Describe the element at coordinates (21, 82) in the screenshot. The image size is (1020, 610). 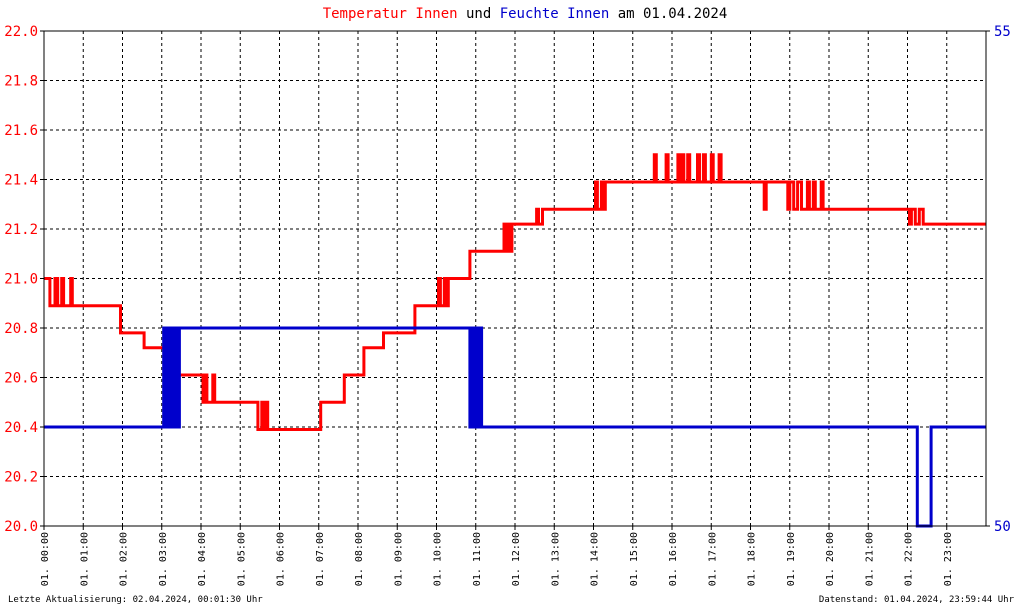
I see `y-left-tick-label: 21.8` at that location.